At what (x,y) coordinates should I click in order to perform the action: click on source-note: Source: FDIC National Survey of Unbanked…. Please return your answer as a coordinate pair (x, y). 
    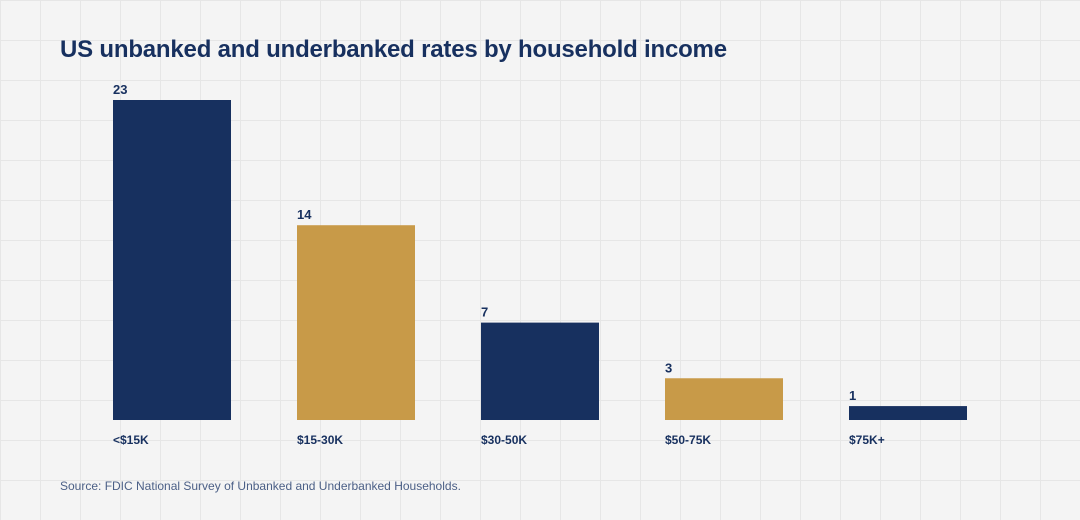
    Looking at the image, I should click on (260, 486).